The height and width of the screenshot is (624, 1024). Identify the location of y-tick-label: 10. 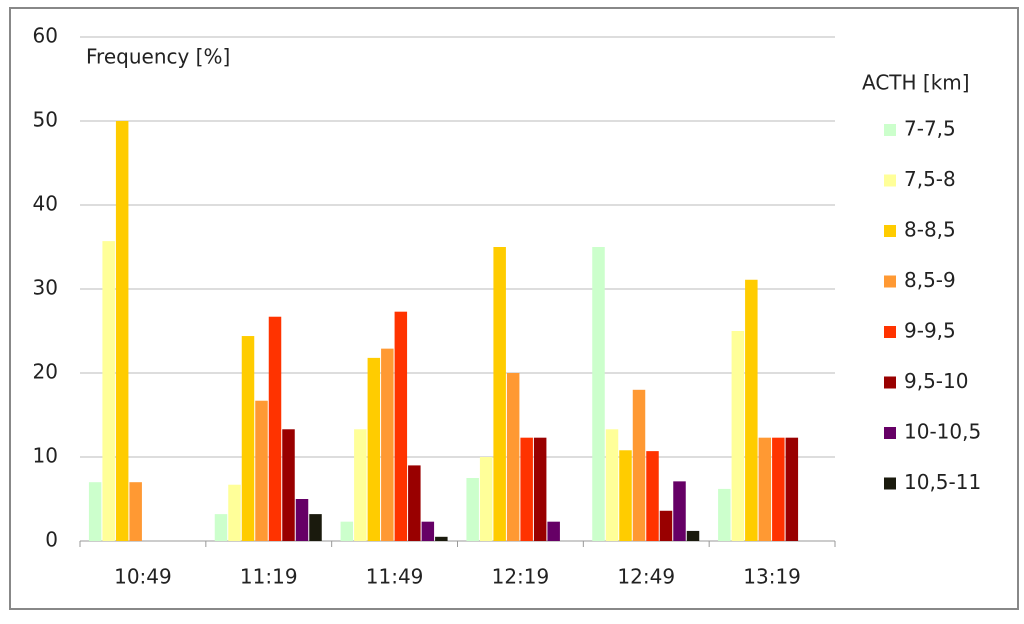
(45, 456).